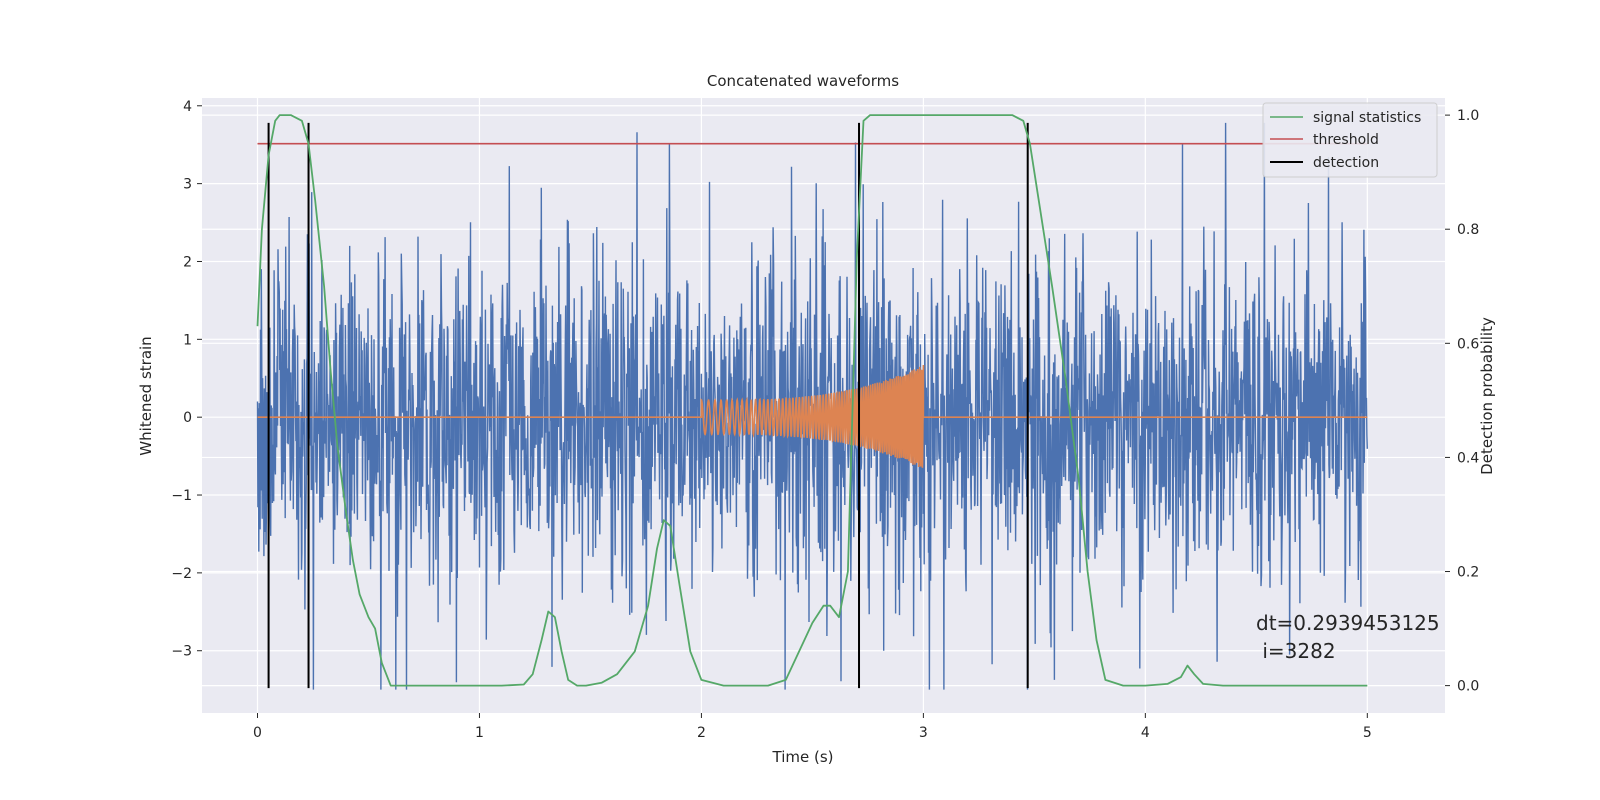 The width and height of the screenshot is (1600, 800). What do you see at coordinates (803, 757) in the screenshot?
I see `x-axis-label: Time (s)` at bounding box center [803, 757].